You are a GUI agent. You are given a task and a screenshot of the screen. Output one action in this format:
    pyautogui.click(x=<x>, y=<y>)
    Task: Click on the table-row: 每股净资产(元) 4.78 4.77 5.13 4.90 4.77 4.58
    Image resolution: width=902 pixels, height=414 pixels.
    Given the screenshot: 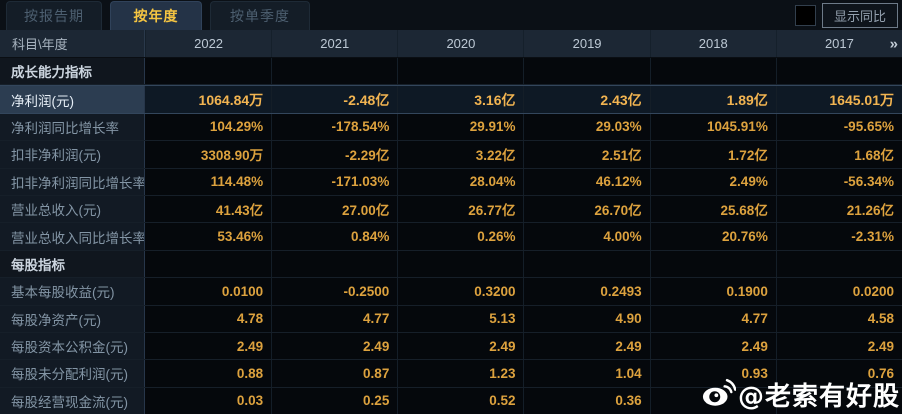 What is the action you would take?
    pyautogui.click(x=451, y=319)
    